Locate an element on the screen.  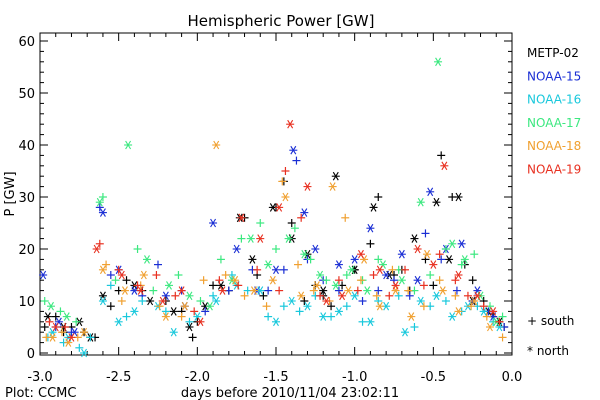
chart-title: Hemispheric Power [GW] is located at coordinates (281, 21).